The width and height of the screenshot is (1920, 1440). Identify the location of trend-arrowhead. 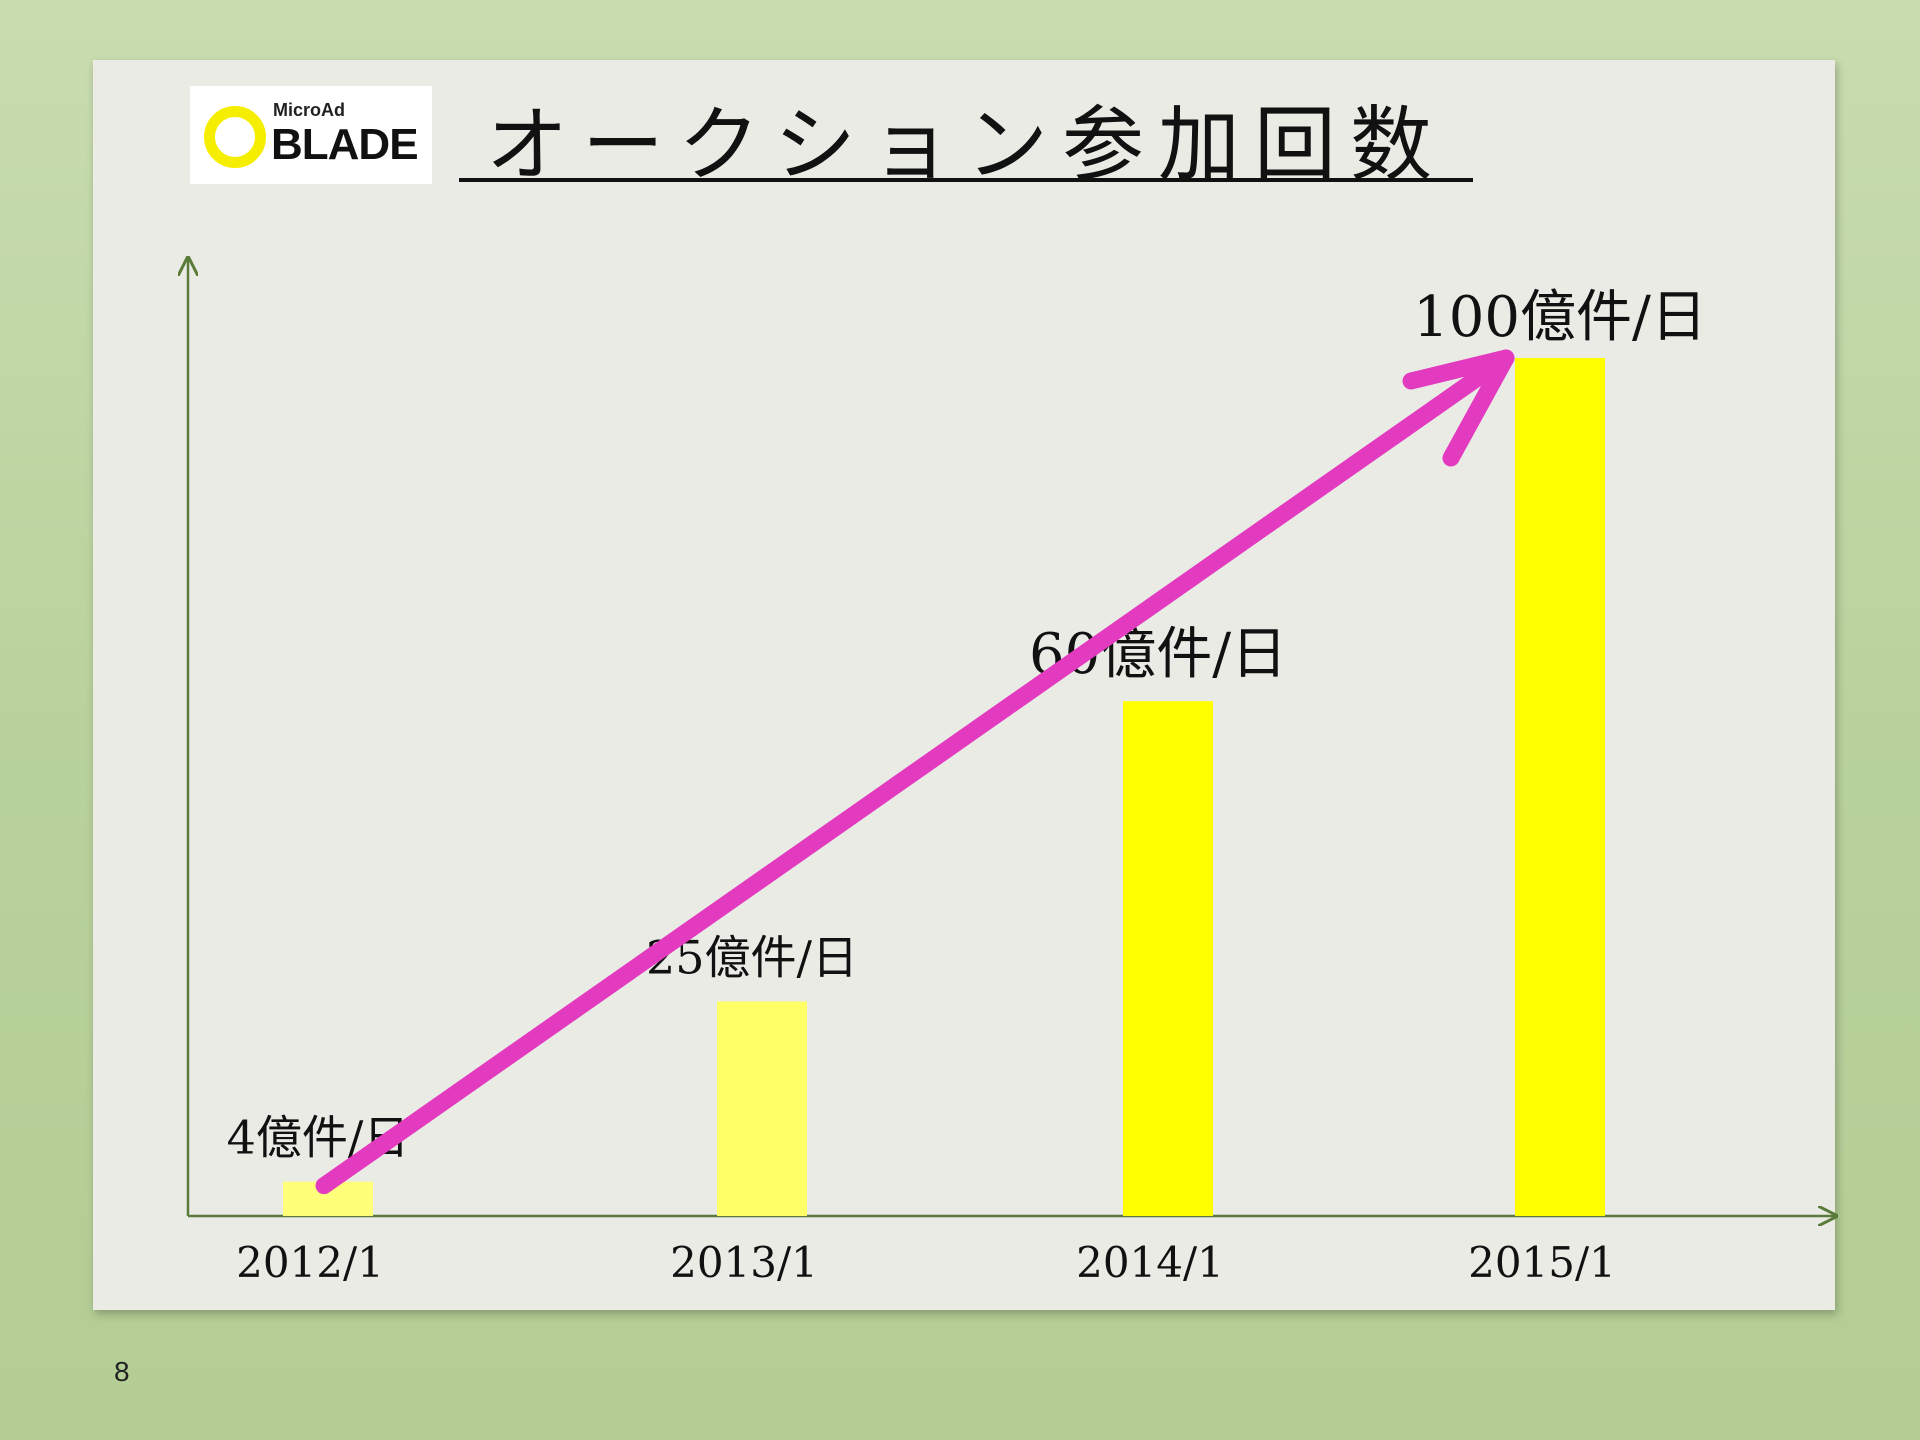
(1458, 408).